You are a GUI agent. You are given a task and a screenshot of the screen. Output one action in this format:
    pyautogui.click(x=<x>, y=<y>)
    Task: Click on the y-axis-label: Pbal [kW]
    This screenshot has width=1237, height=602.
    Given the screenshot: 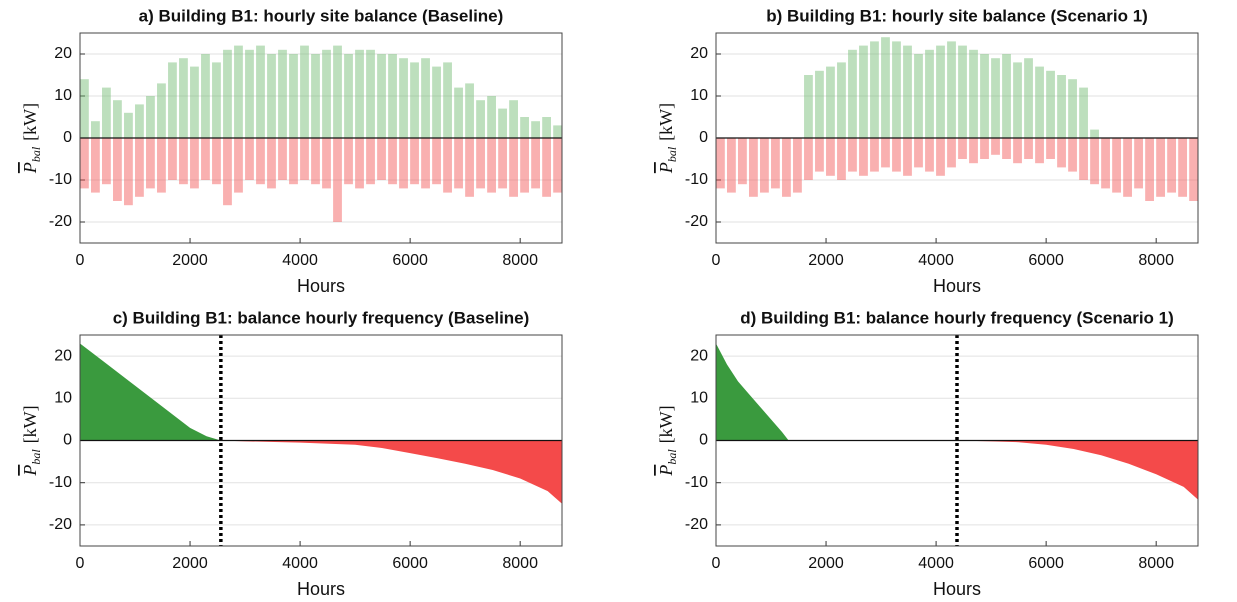 What is the action you would take?
    pyautogui.click(x=667, y=138)
    